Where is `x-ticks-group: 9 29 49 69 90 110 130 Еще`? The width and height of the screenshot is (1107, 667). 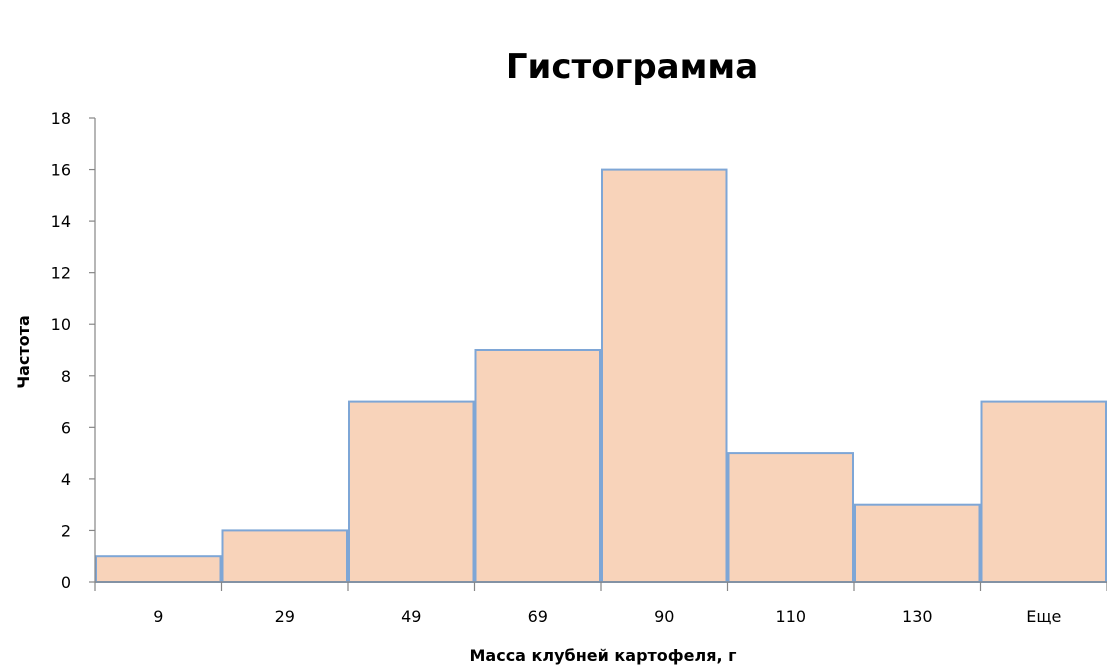 x-ticks-group: 9 29 49 69 90 110 130 Еще is located at coordinates (600, 604).